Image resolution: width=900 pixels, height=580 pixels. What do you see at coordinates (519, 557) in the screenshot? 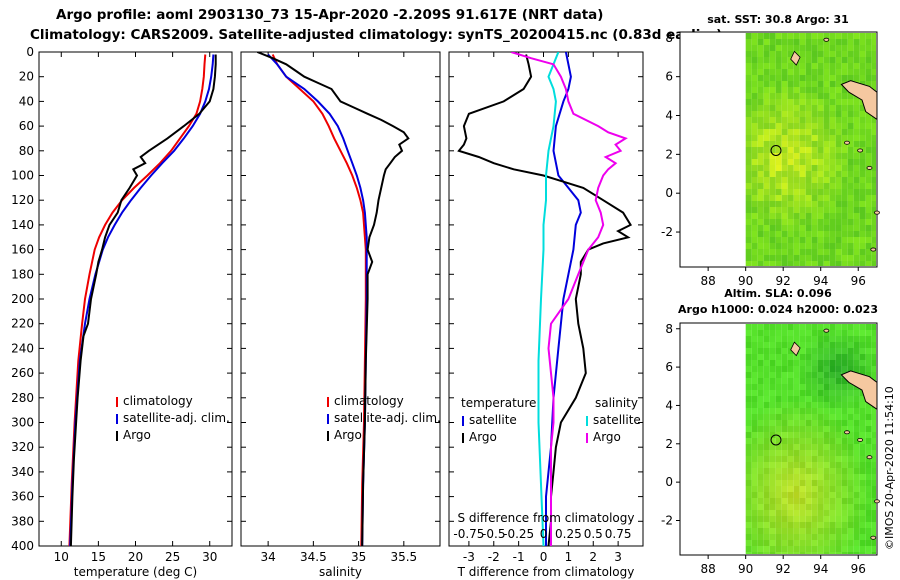
I see `x-tick-label: -1` at bounding box center [519, 557].